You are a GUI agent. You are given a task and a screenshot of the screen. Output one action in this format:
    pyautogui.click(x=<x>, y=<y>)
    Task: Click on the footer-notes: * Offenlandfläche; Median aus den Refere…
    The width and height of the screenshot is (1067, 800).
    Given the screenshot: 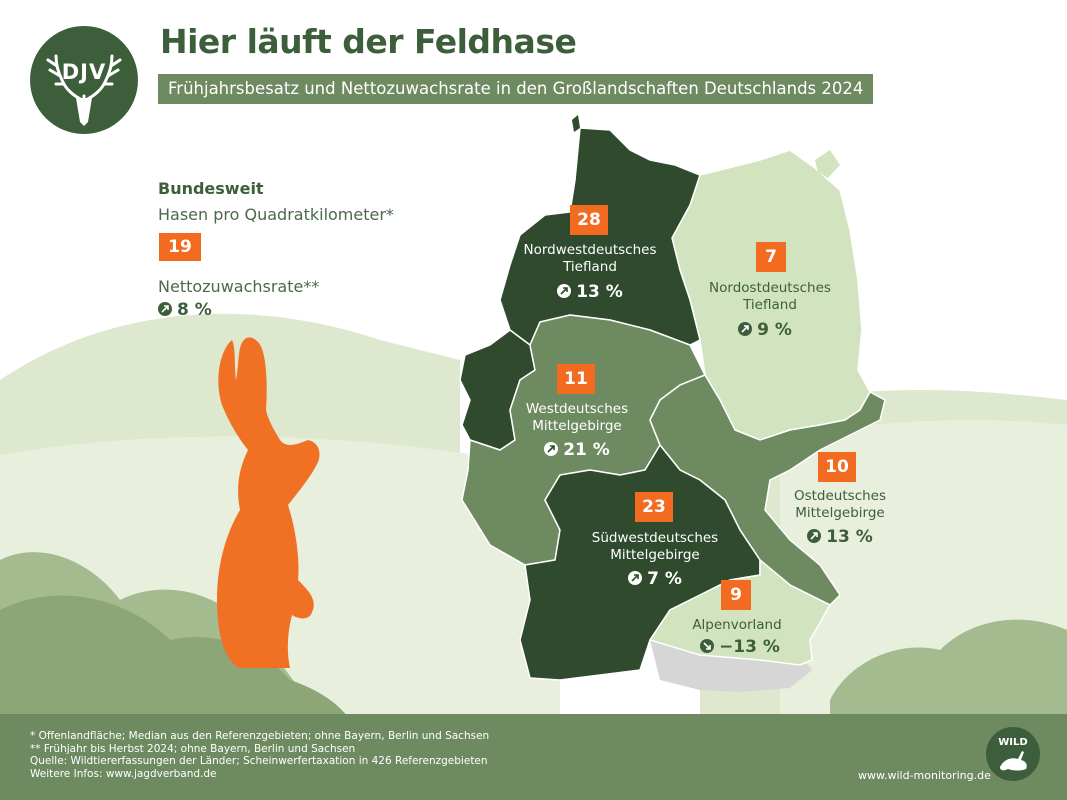 What is the action you would take?
    pyautogui.click(x=259, y=755)
    